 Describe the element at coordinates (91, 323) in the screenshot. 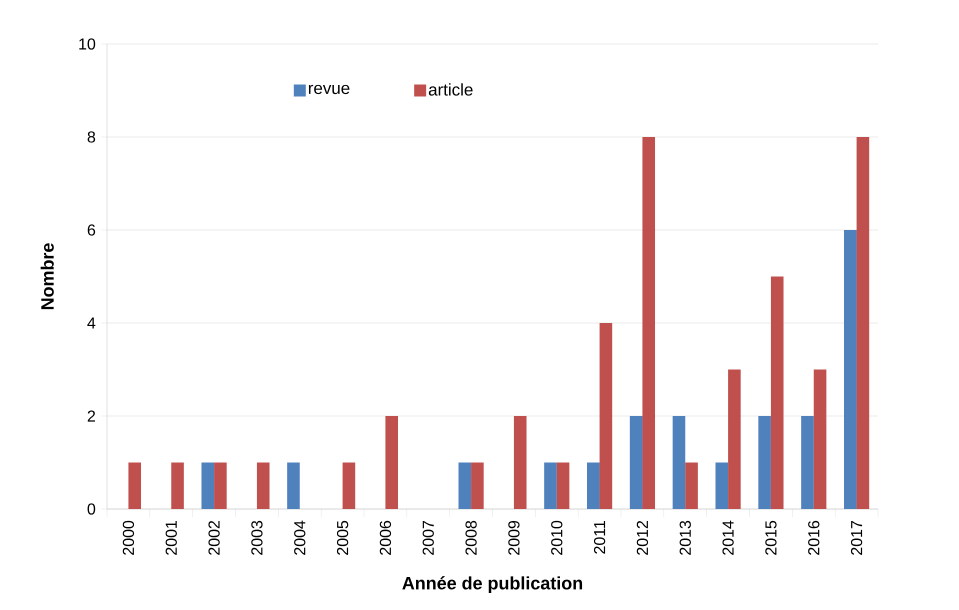

I see `y-tick-label: 4` at that location.